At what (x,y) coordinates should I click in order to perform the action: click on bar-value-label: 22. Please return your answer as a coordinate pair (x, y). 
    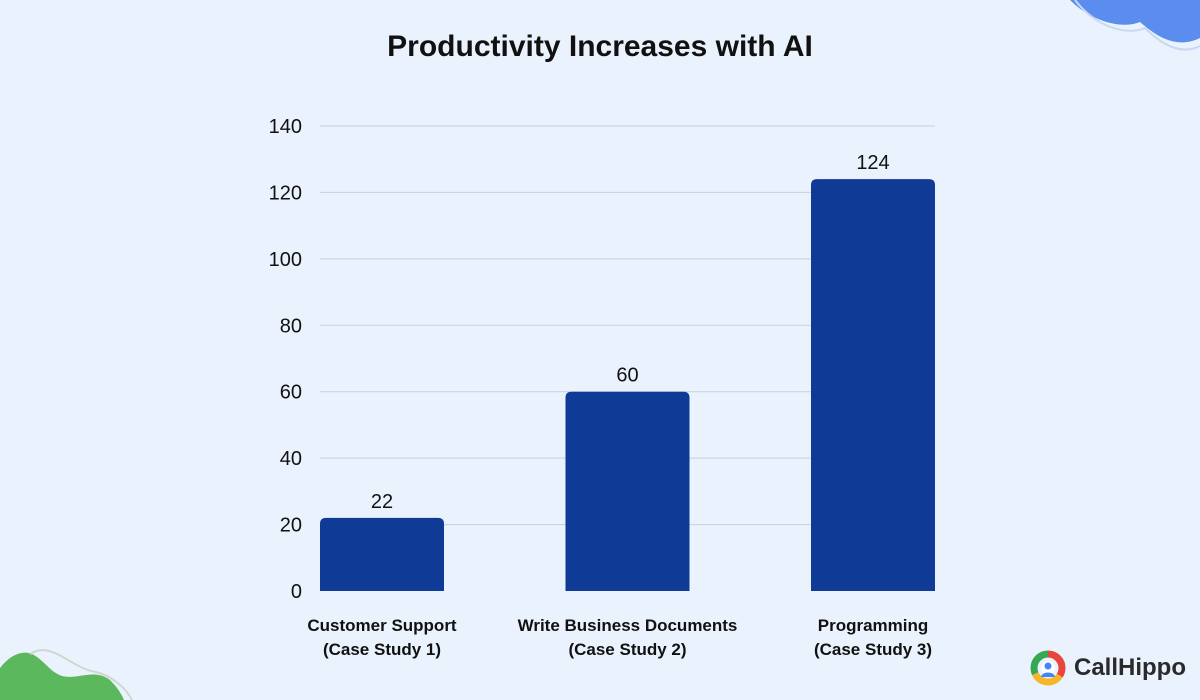
    Looking at the image, I should click on (382, 502).